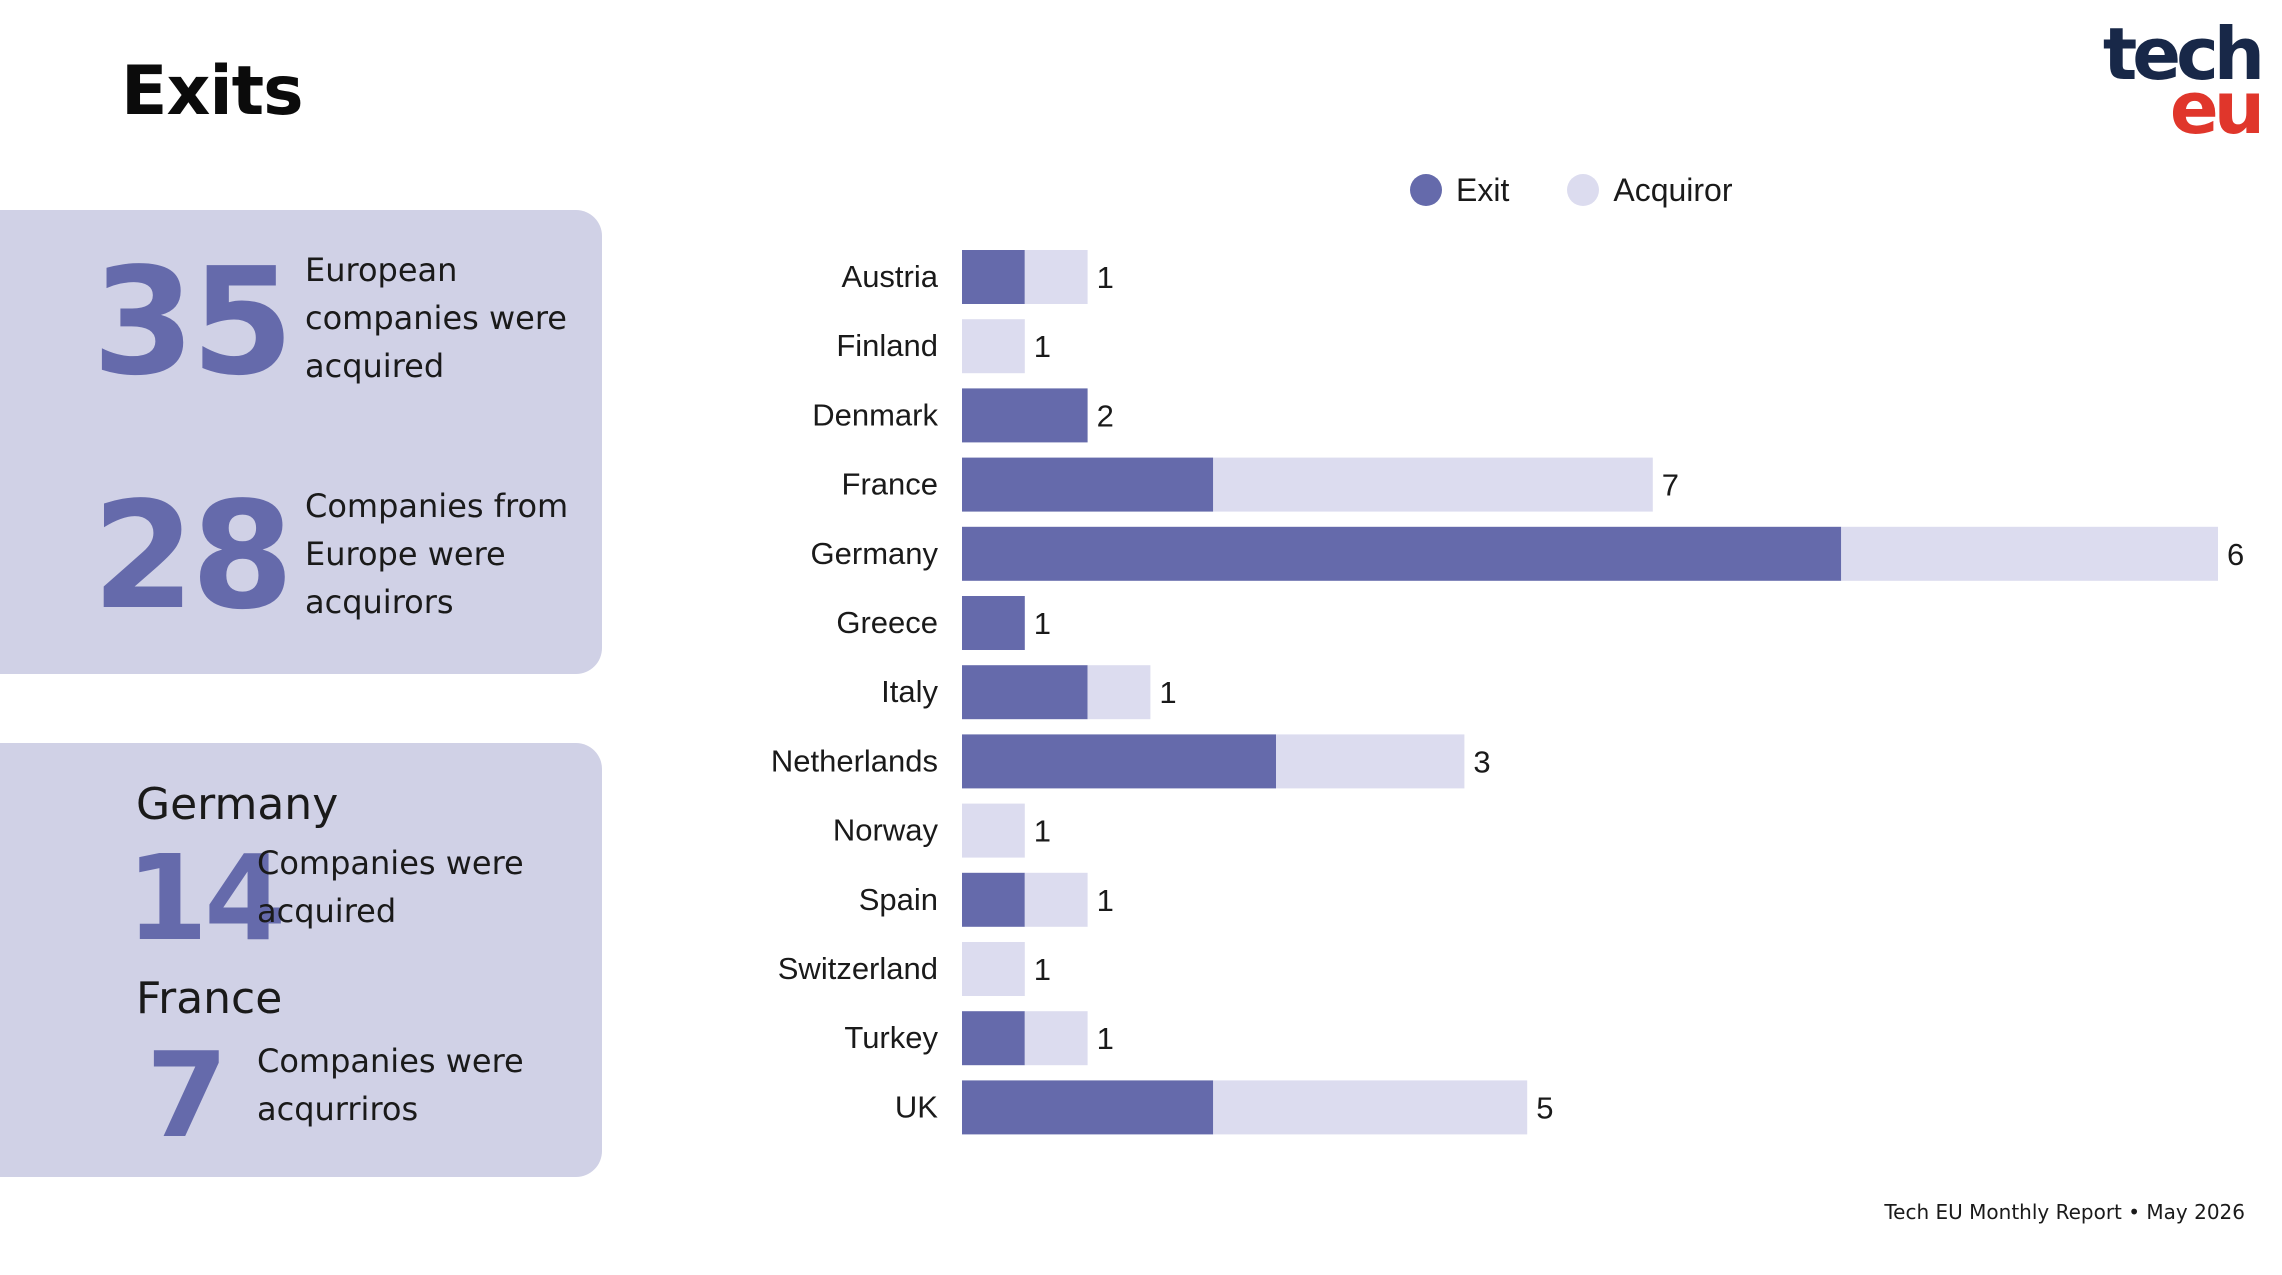 The image size is (2282, 1275). I want to click on germany-count: 14, so click(206, 898).